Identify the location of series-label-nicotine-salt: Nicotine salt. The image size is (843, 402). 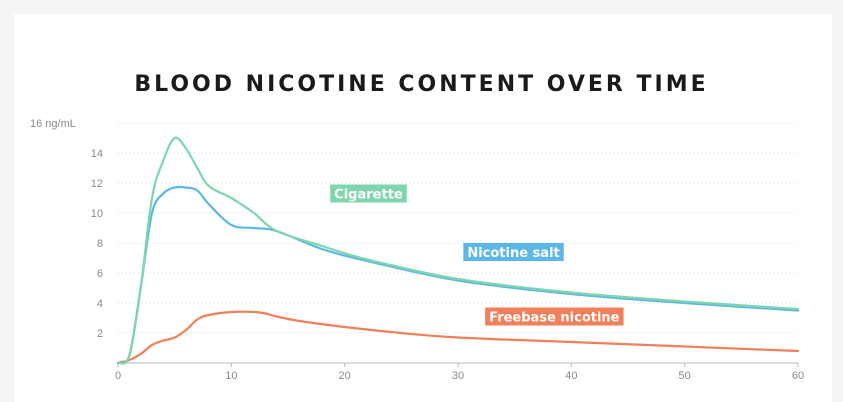
(513, 252).